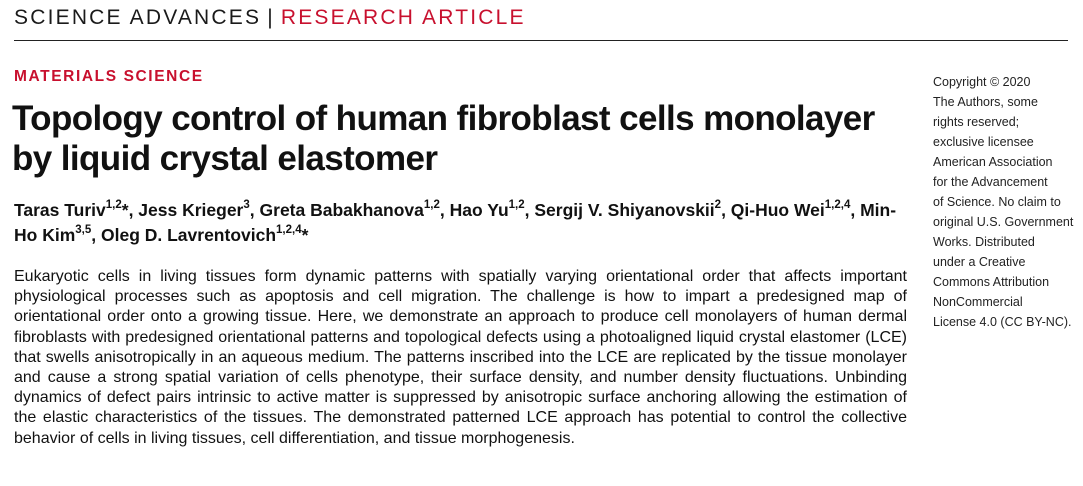 The width and height of the screenshot is (1083, 486). Describe the element at coordinates (718, 205) in the screenshot. I see `author-affiliation: 2` at that location.